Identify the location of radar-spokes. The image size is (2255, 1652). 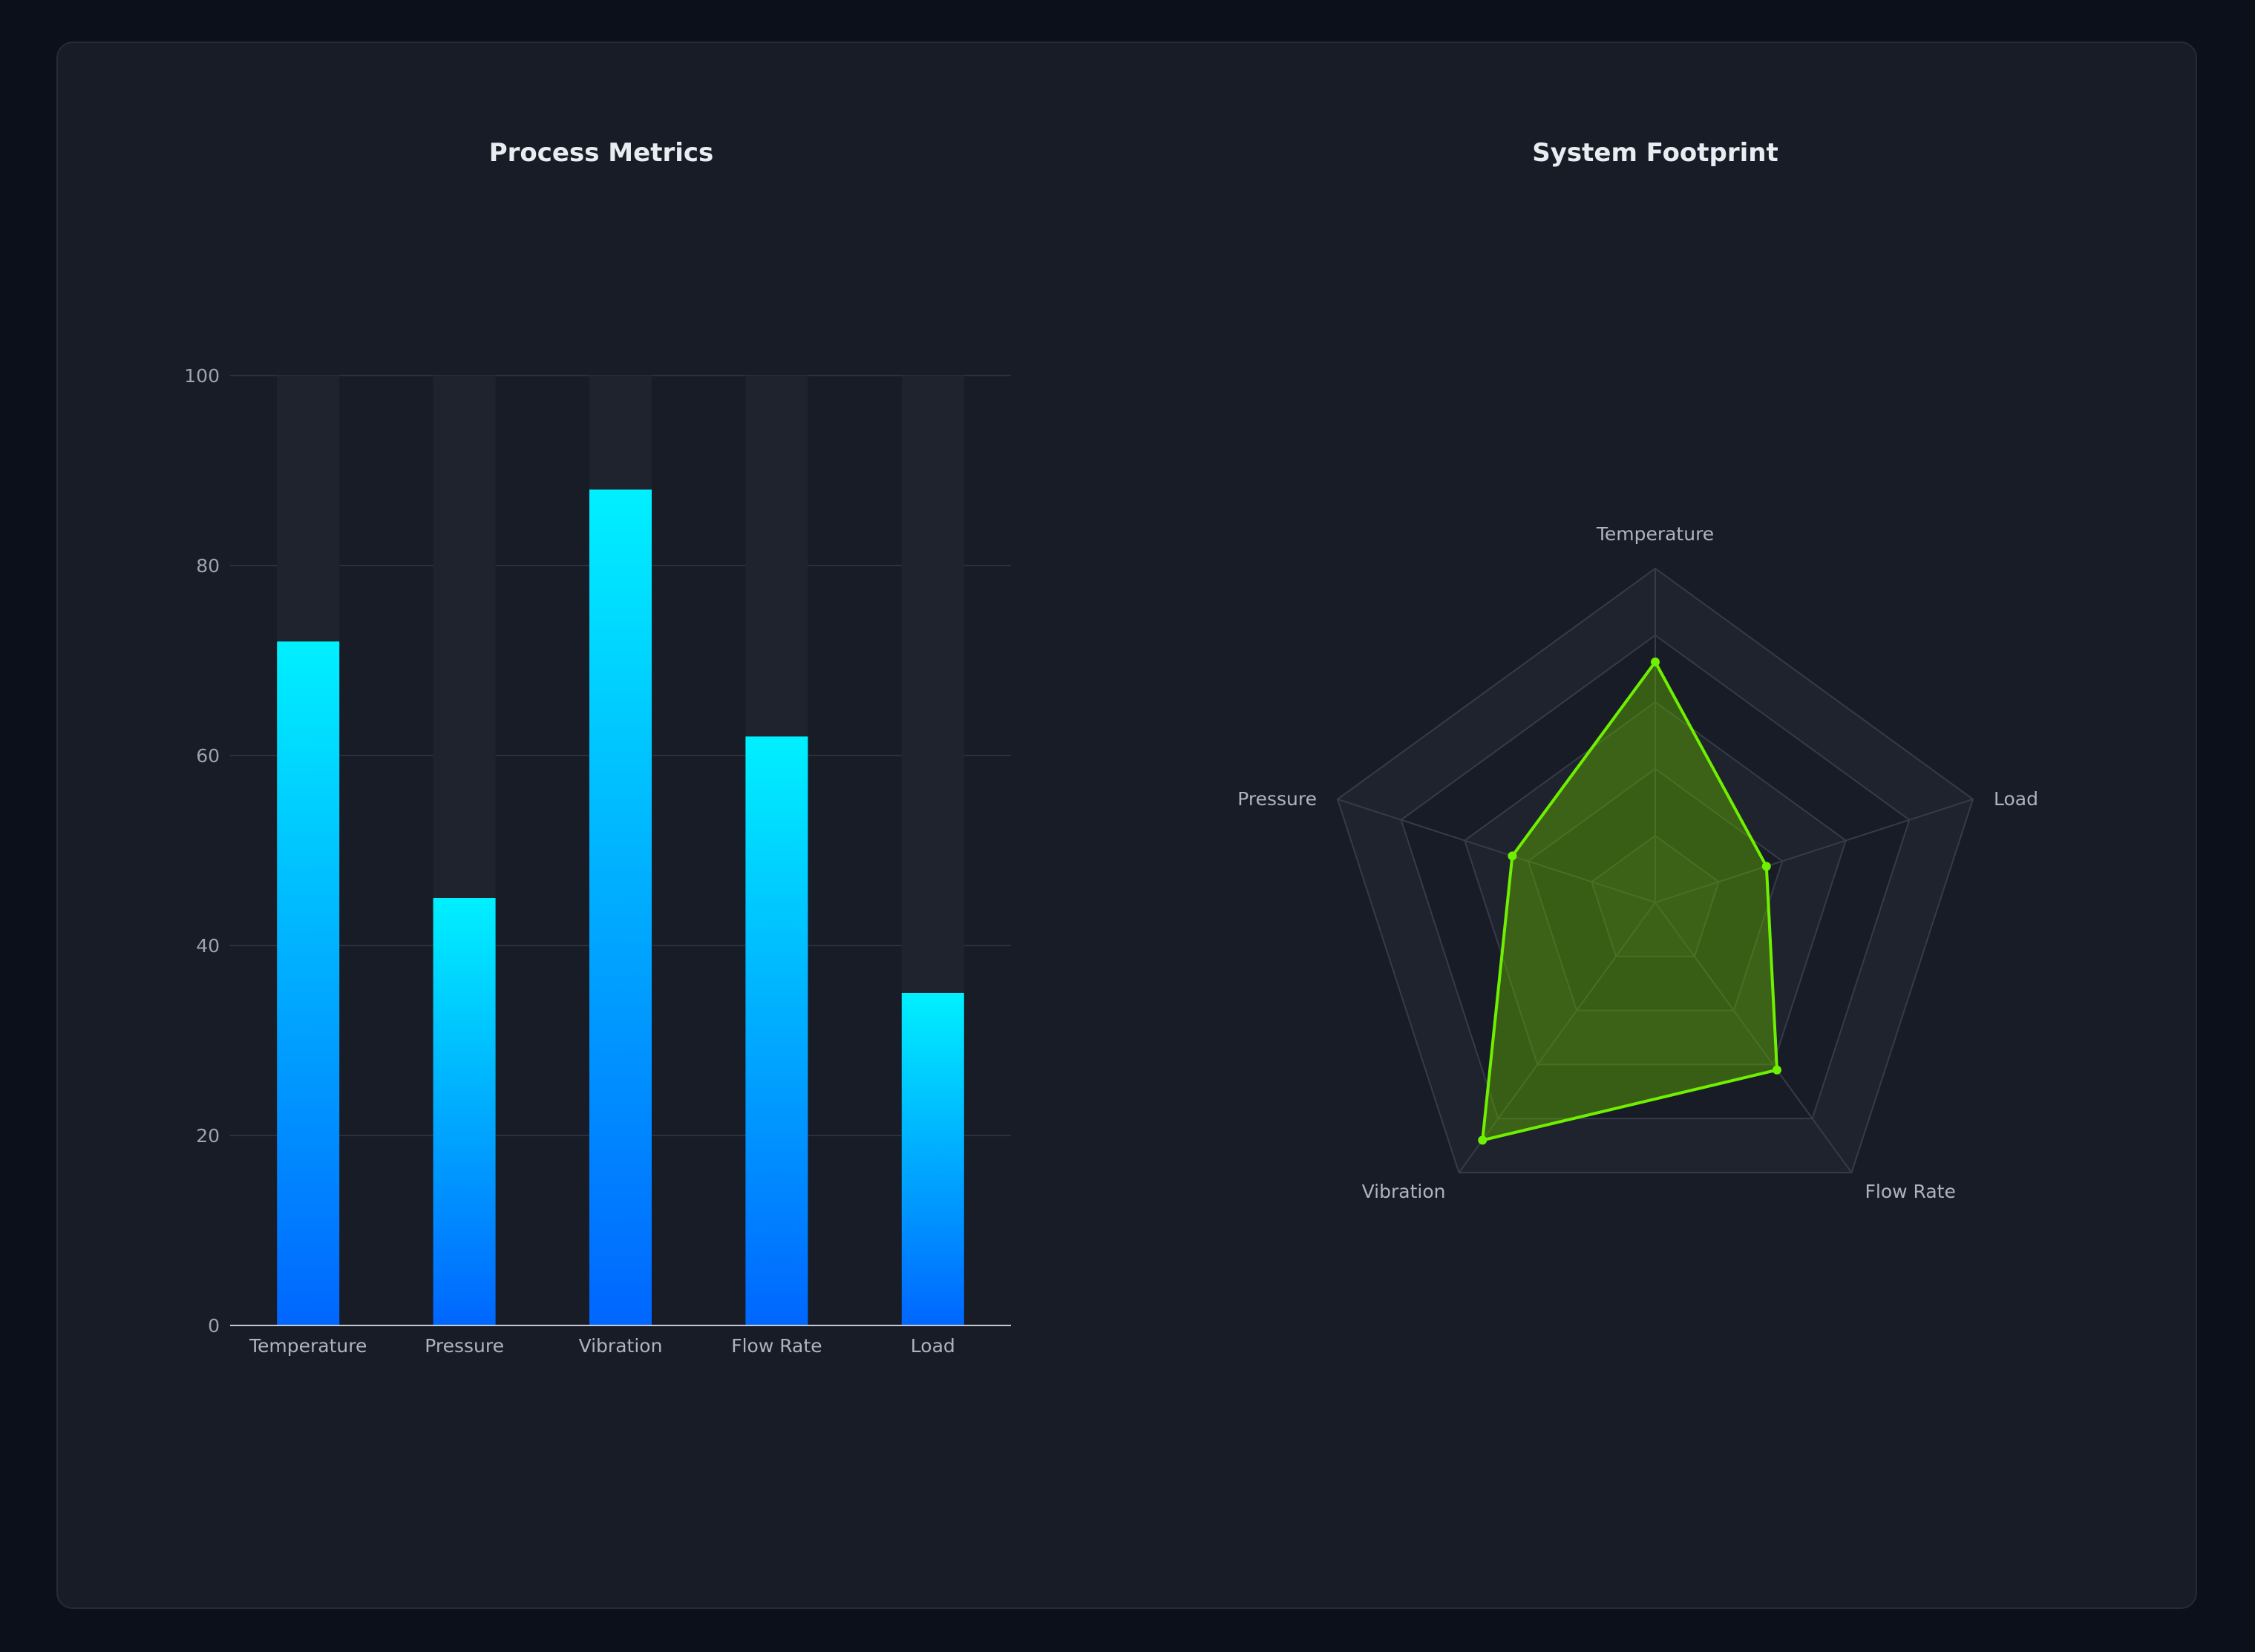
(1655, 870).